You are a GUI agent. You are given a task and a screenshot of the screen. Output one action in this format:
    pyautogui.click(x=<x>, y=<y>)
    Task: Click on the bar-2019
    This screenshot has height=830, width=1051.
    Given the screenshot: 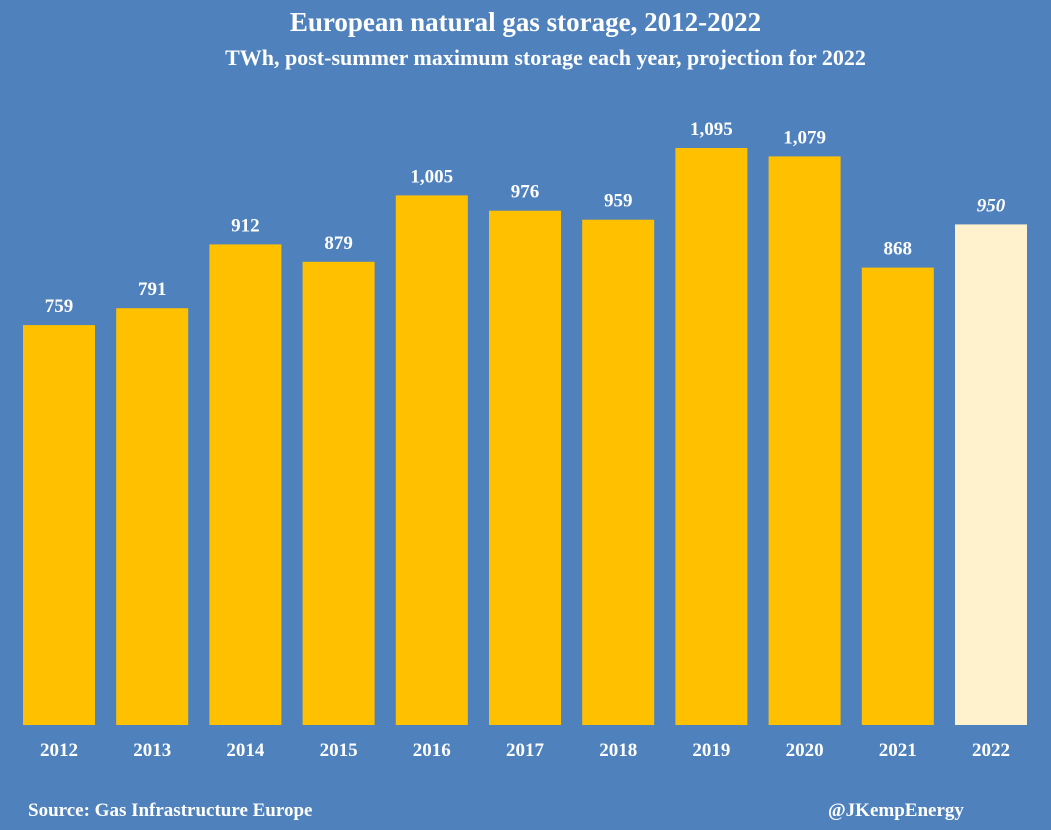 What is the action you would take?
    pyautogui.click(x=711, y=436)
    